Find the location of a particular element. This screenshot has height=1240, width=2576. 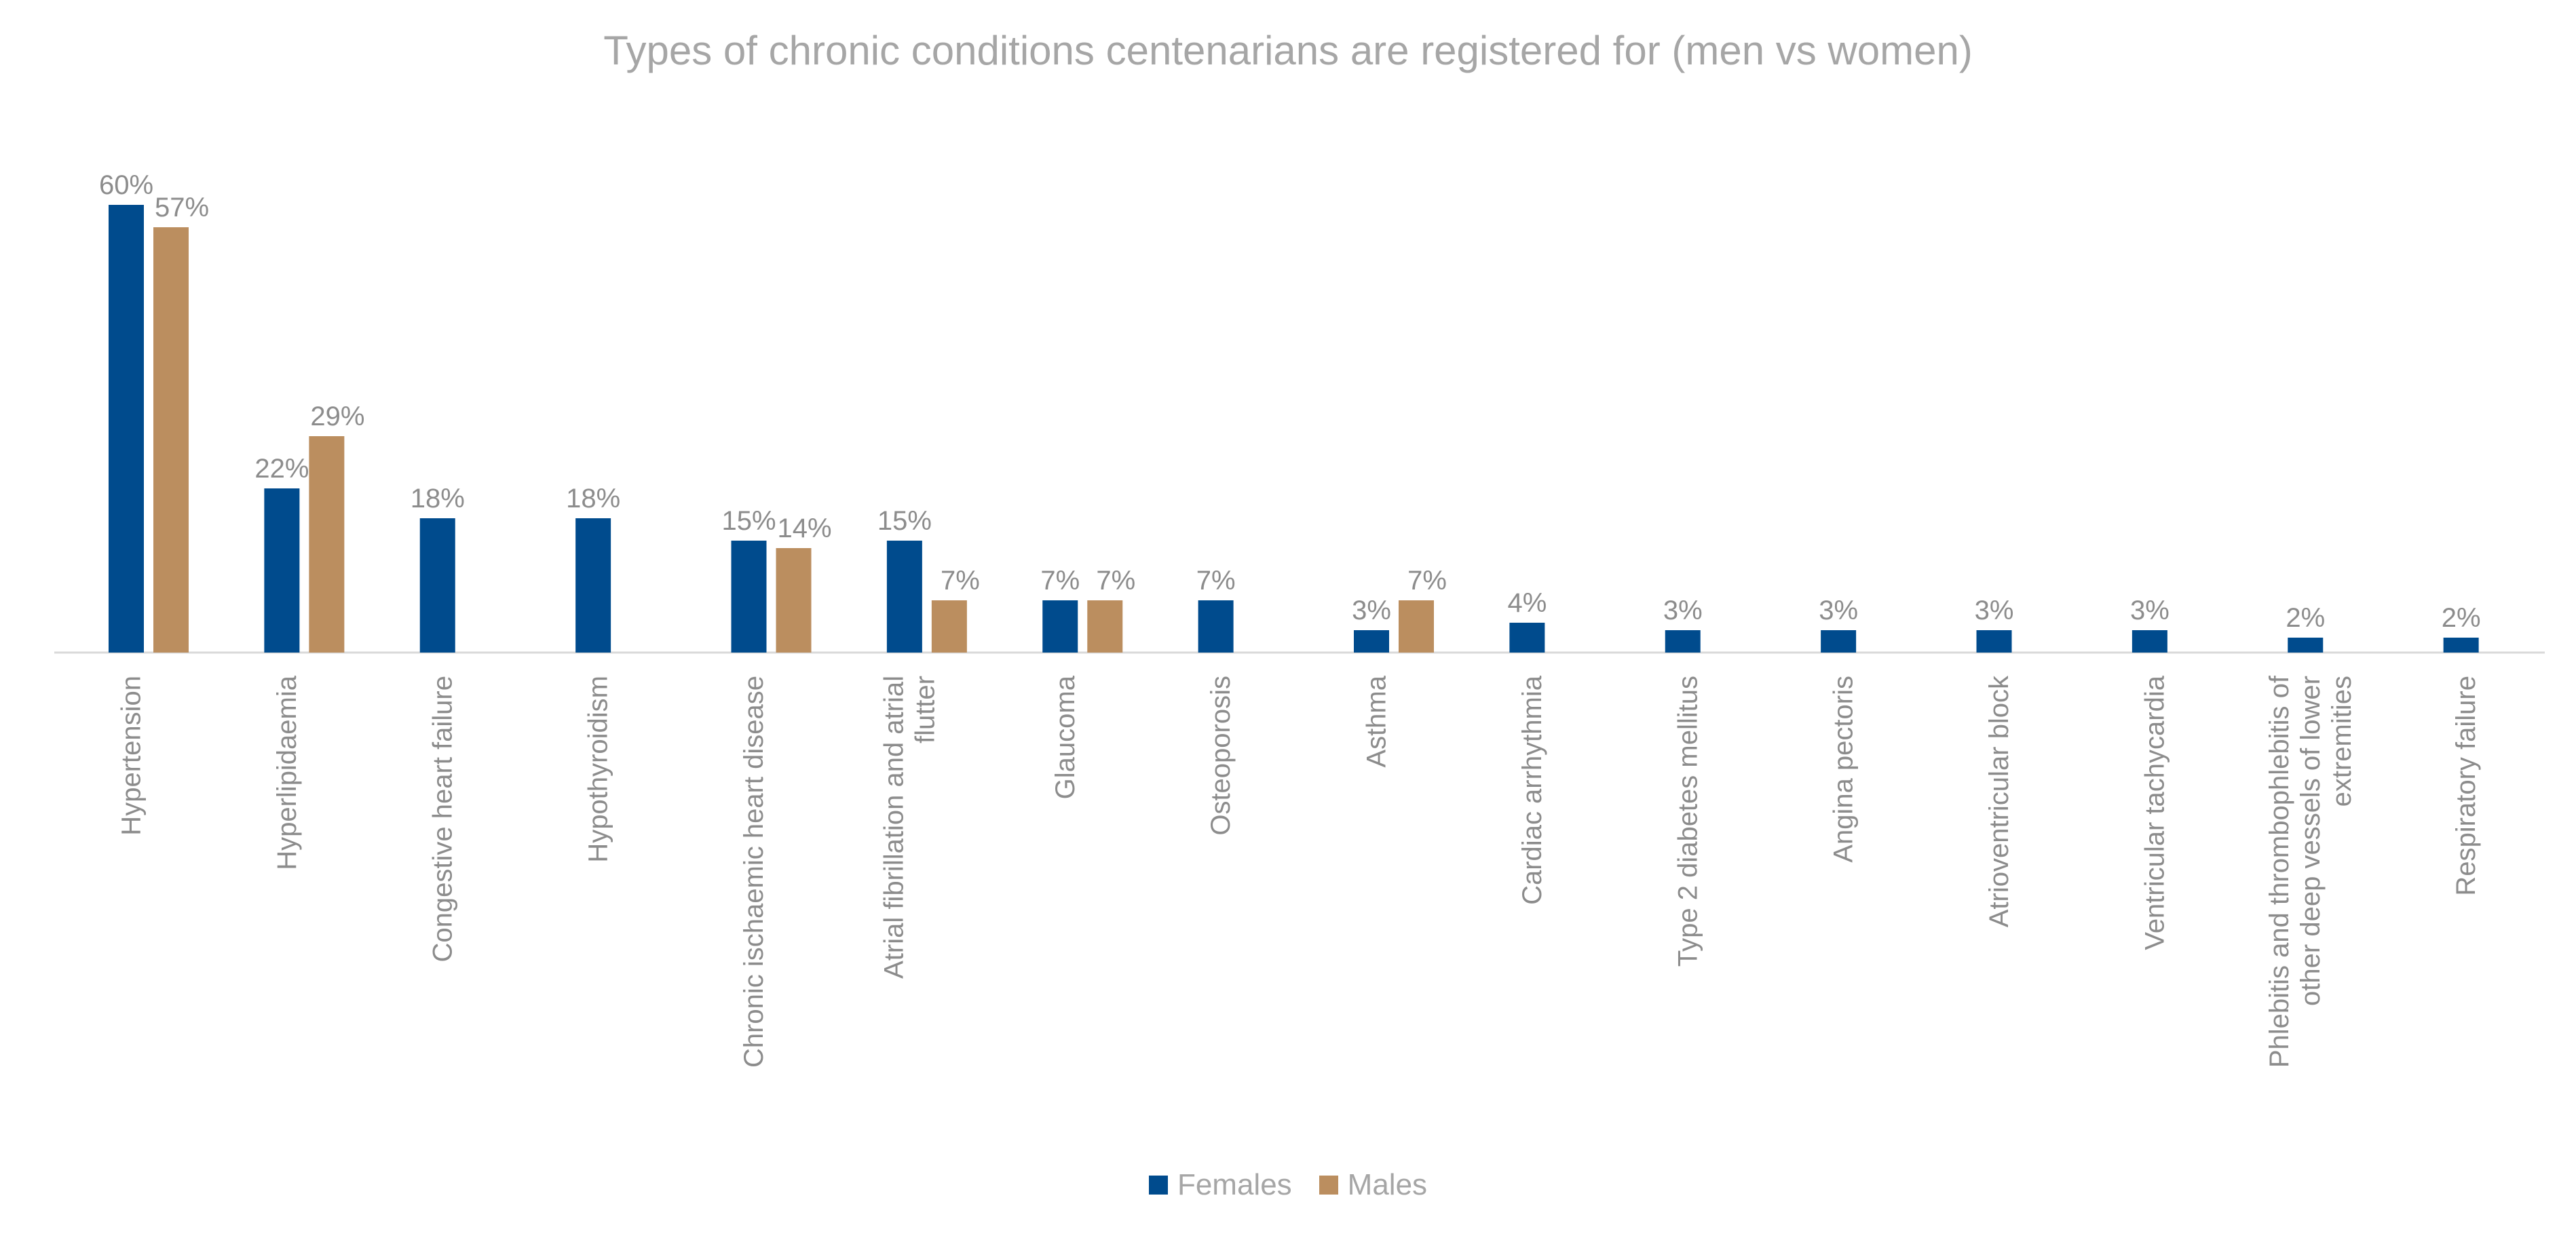

x-tick-label-line: Angina pectoris is located at coordinates (1844, 769).